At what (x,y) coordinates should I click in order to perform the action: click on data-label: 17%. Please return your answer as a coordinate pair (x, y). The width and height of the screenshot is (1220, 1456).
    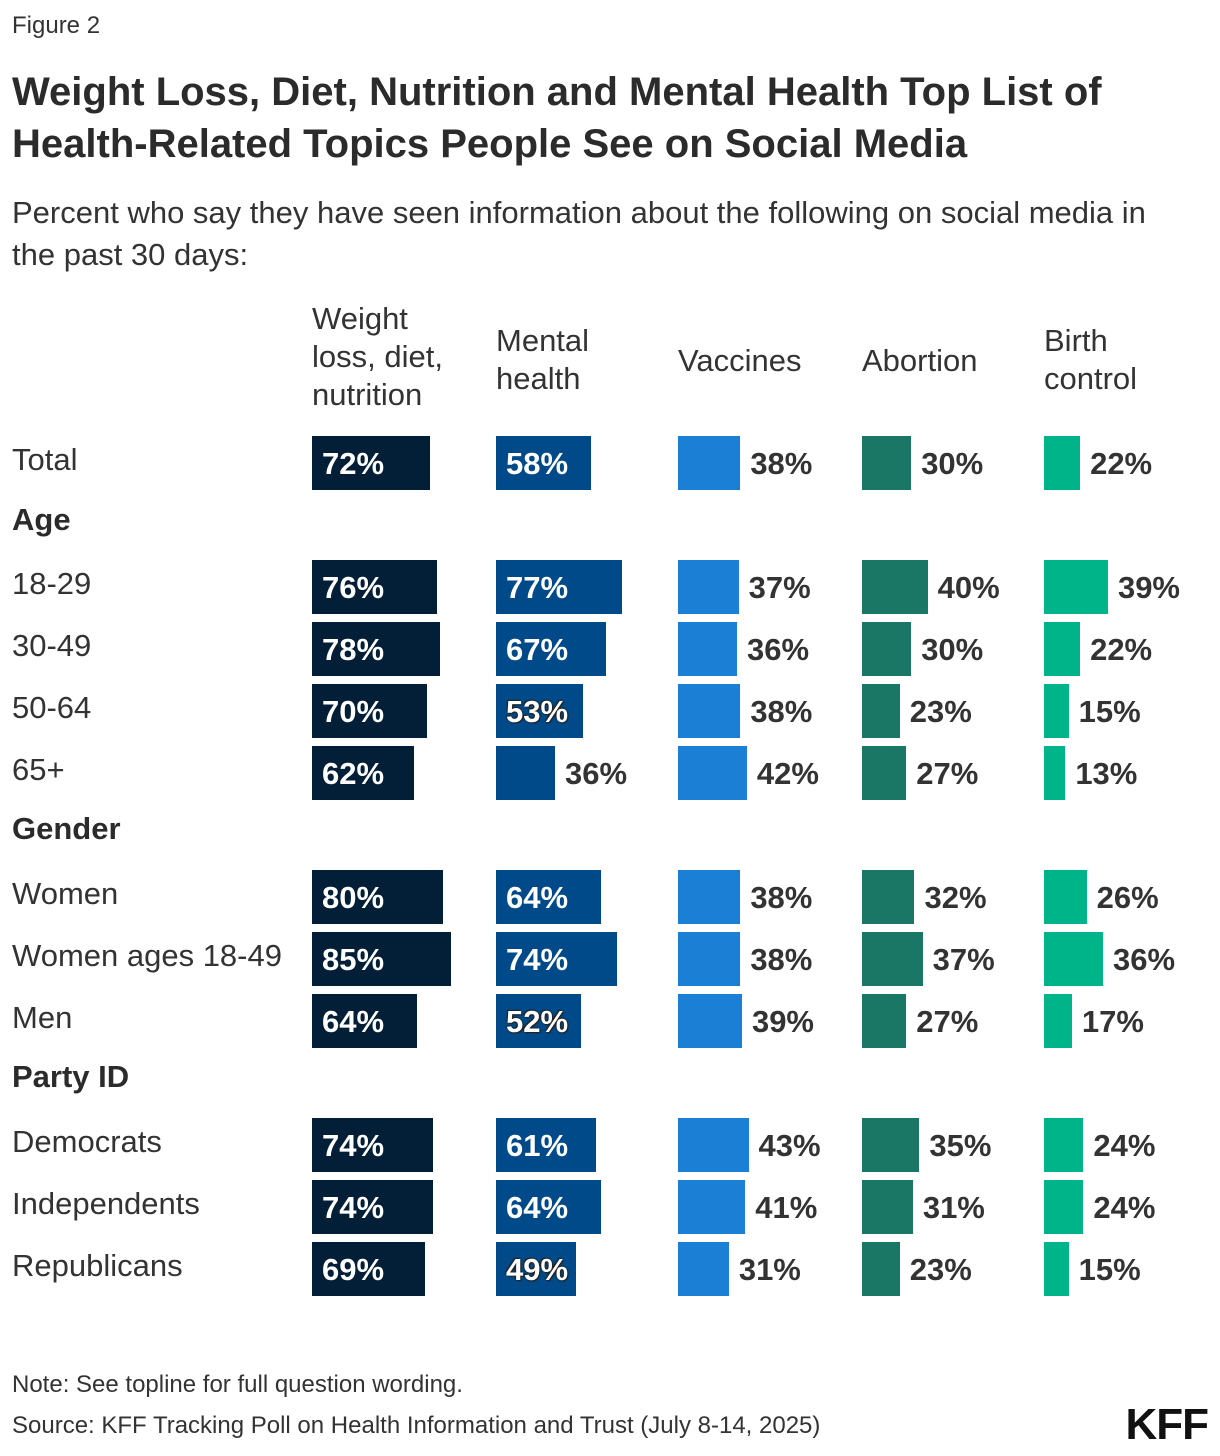
    Looking at the image, I should click on (1112, 1021).